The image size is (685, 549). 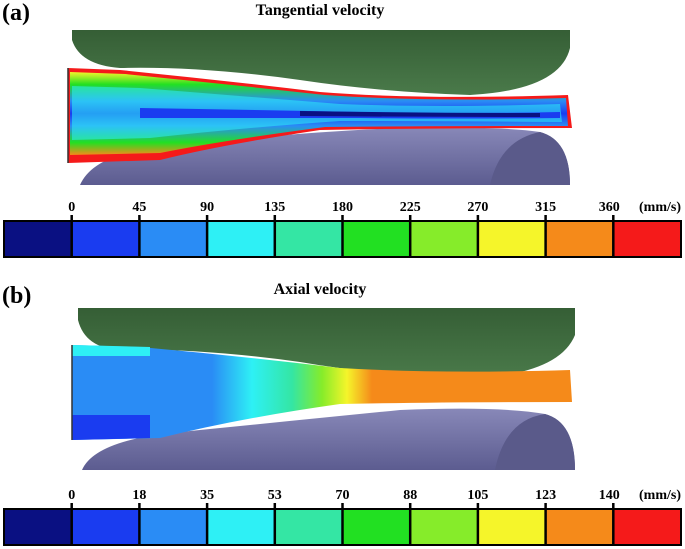 I want to click on panel-b-title: Axial velocity, so click(x=320, y=289).